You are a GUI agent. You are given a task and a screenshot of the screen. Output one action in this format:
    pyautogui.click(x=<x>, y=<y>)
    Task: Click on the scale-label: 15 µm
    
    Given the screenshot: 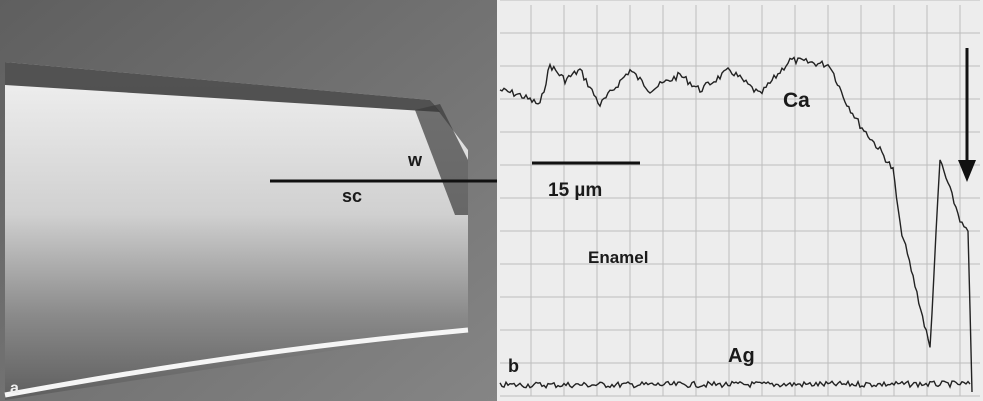 What is the action you would take?
    pyautogui.click(x=575, y=190)
    